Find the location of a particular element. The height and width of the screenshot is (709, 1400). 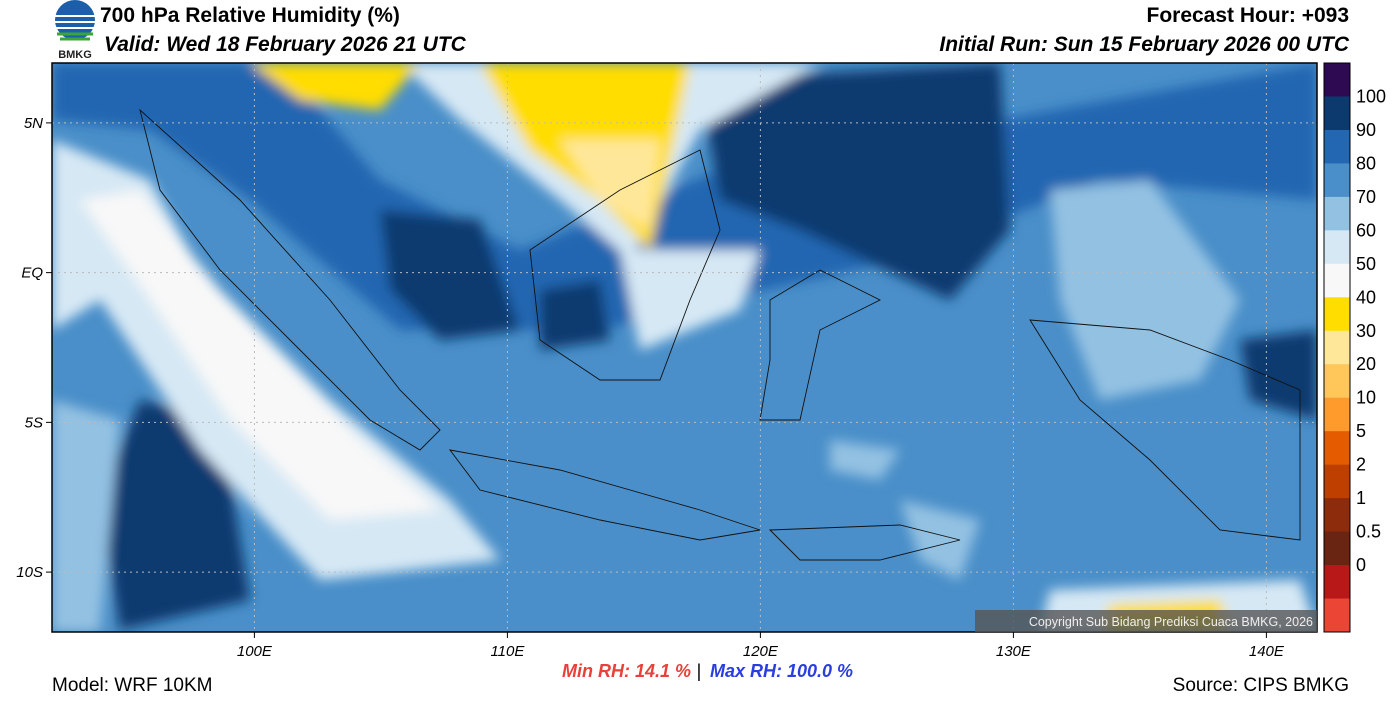

model: Model: WRF 10KM is located at coordinates (132, 685).